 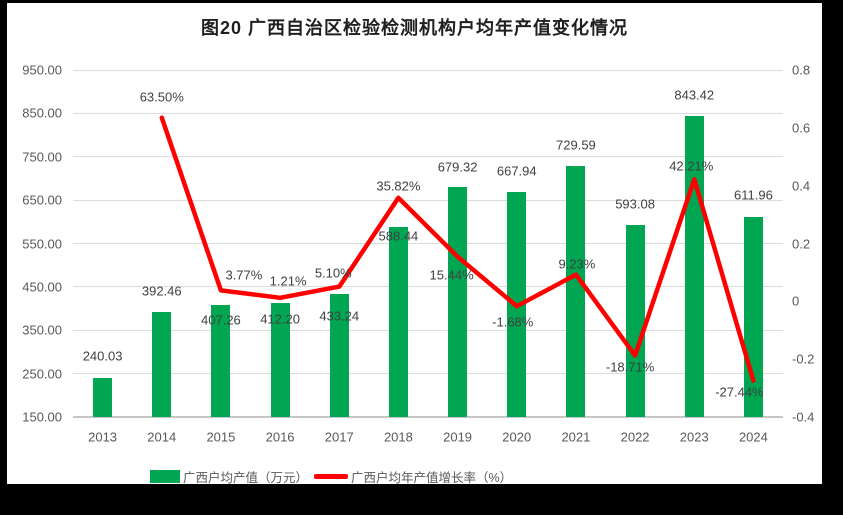 I want to click on bar-2022, so click(x=635, y=320).